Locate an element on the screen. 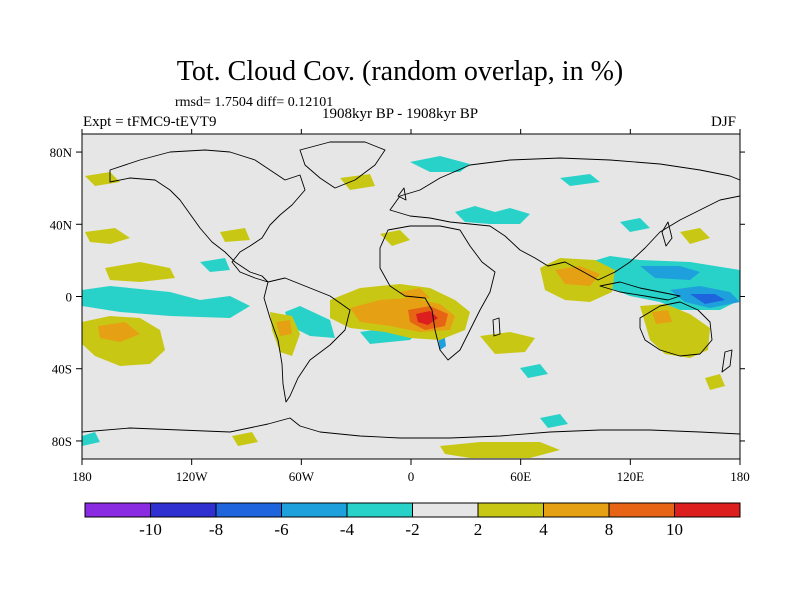  lon-tick-label: 60W is located at coordinates (302, 476).